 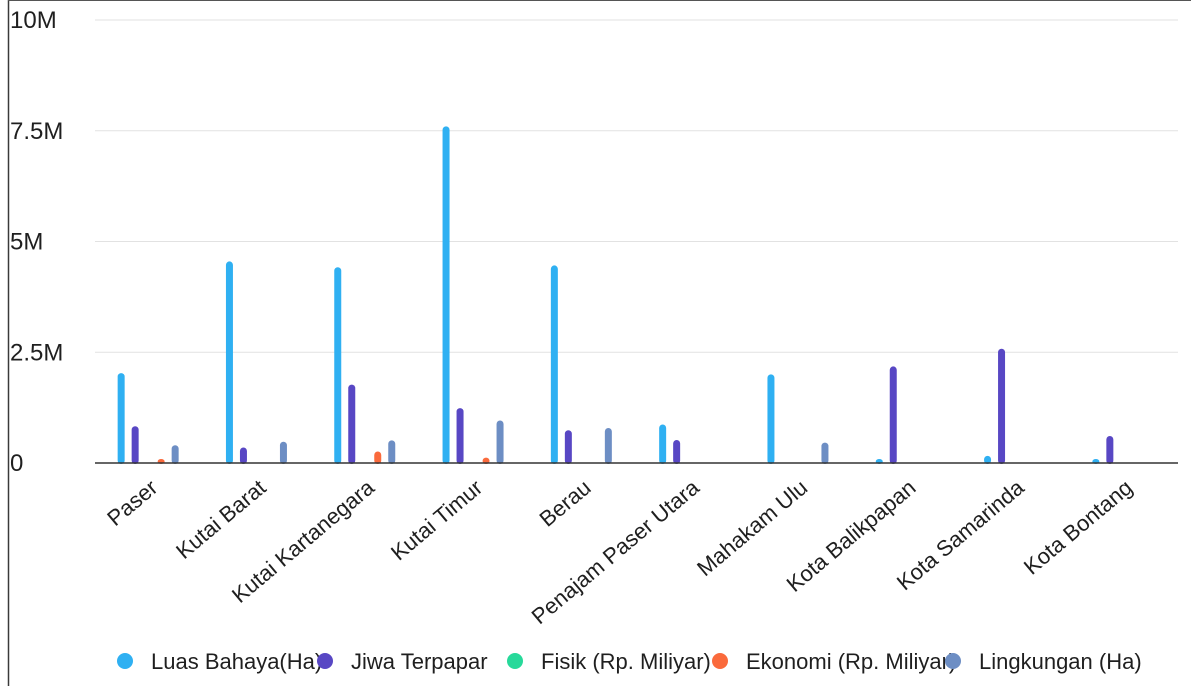 I want to click on category-label: Mahakam Ulu, so click(x=752, y=528).